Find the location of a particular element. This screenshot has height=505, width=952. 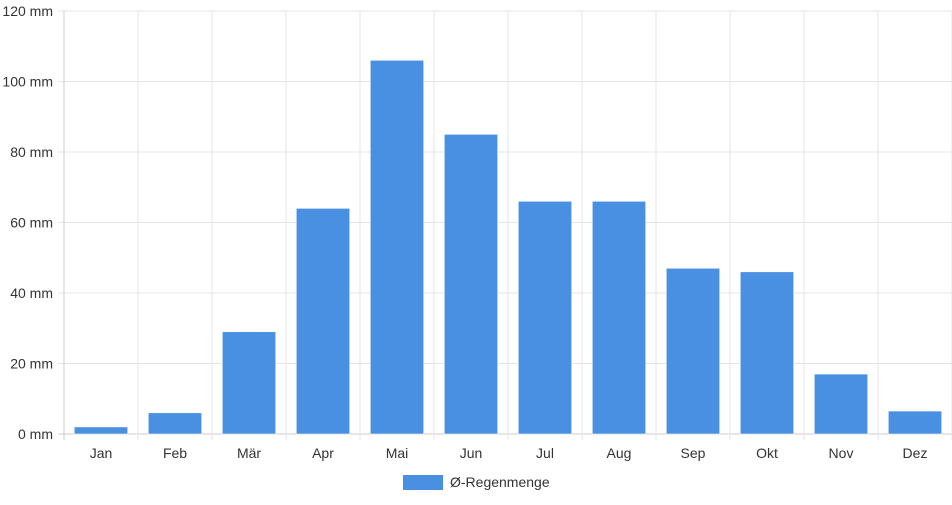

bar-sep is located at coordinates (693, 351).